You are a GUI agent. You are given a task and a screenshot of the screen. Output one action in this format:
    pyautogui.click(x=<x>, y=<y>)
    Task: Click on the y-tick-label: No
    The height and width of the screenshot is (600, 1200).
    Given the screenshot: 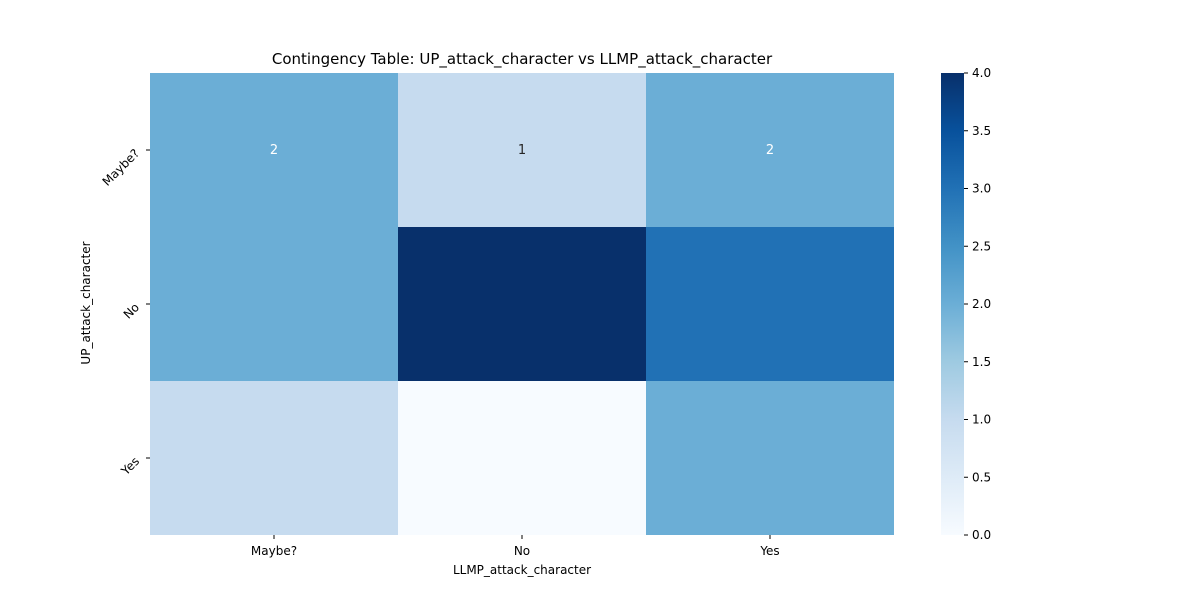 What is the action you would take?
    pyautogui.click(x=131, y=310)
    